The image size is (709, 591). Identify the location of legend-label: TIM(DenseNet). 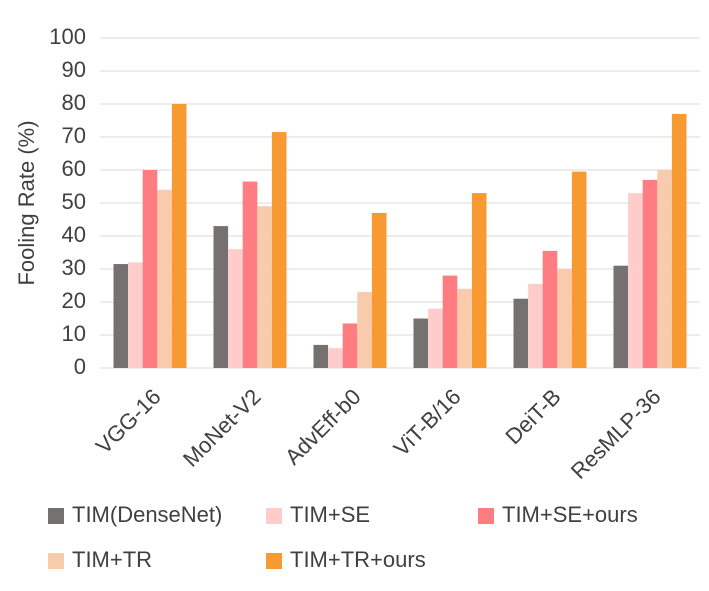
(147, 514).